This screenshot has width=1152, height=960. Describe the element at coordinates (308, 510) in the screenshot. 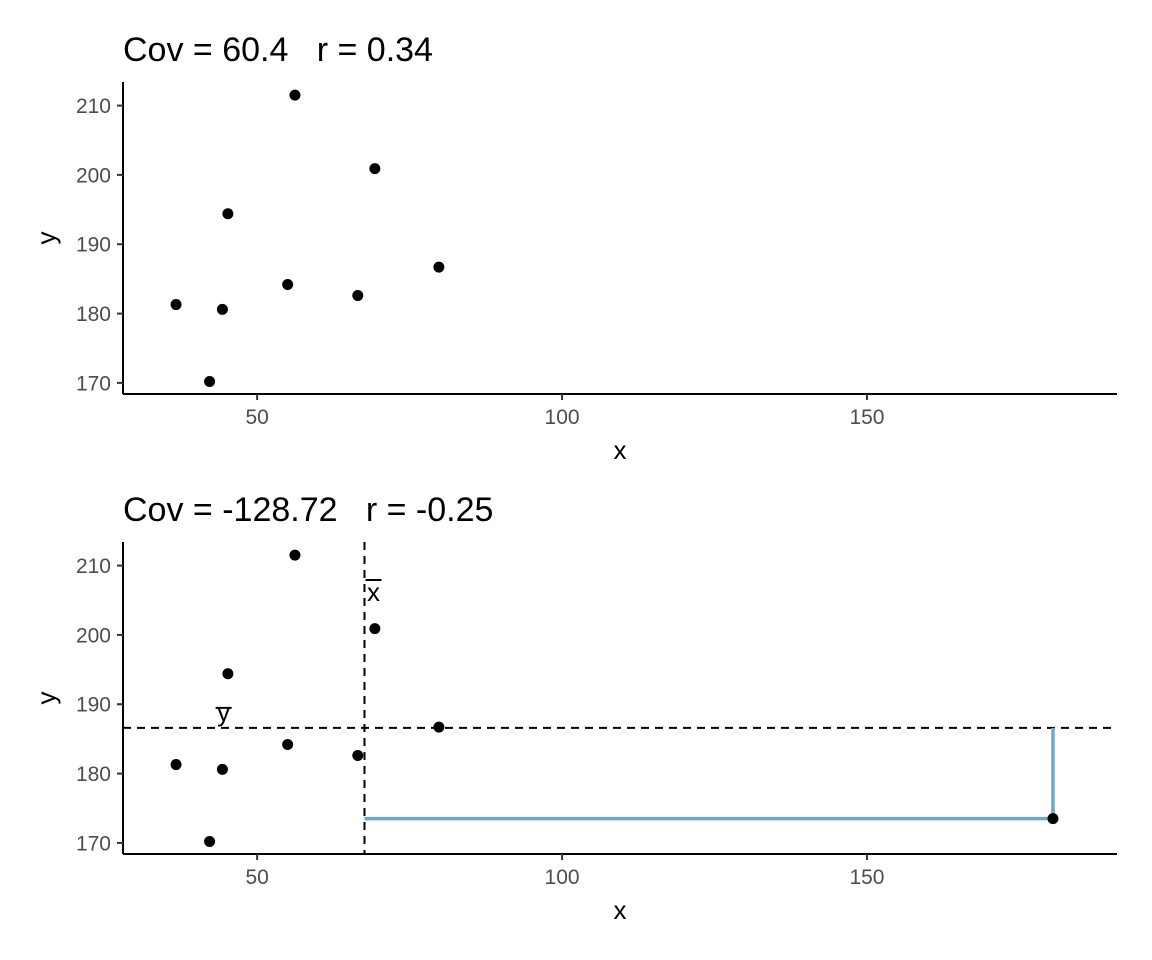

I see `chart-title: Cov = -128.72 r = -0.25` at that location.